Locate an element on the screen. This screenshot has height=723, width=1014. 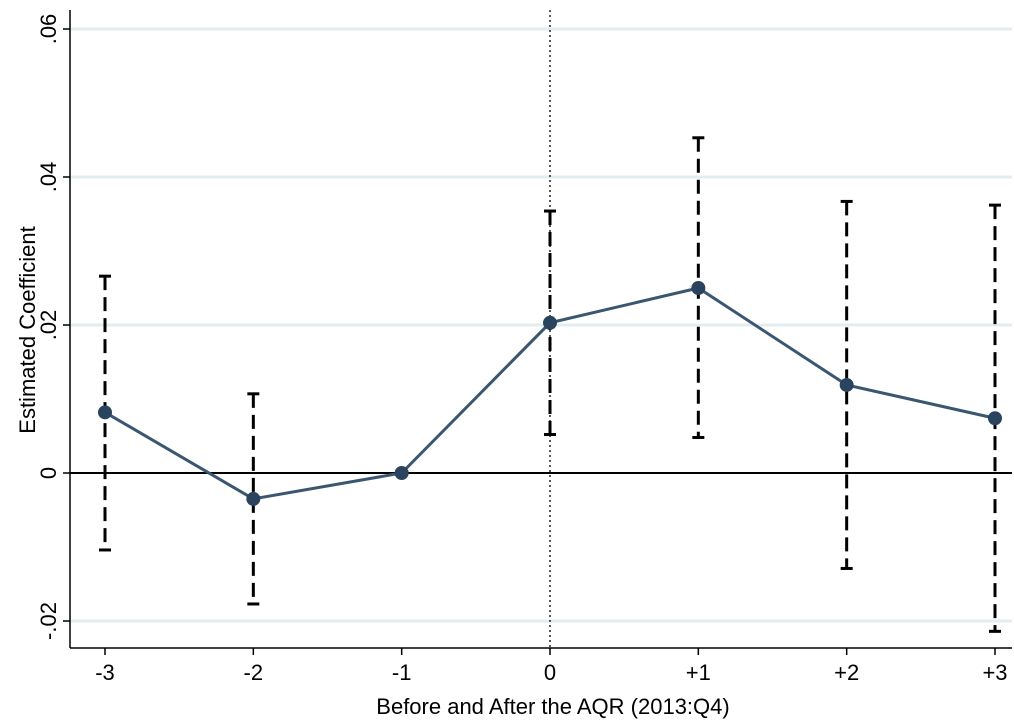
y-tick-label: 0 is located at coordinates (48, 473).